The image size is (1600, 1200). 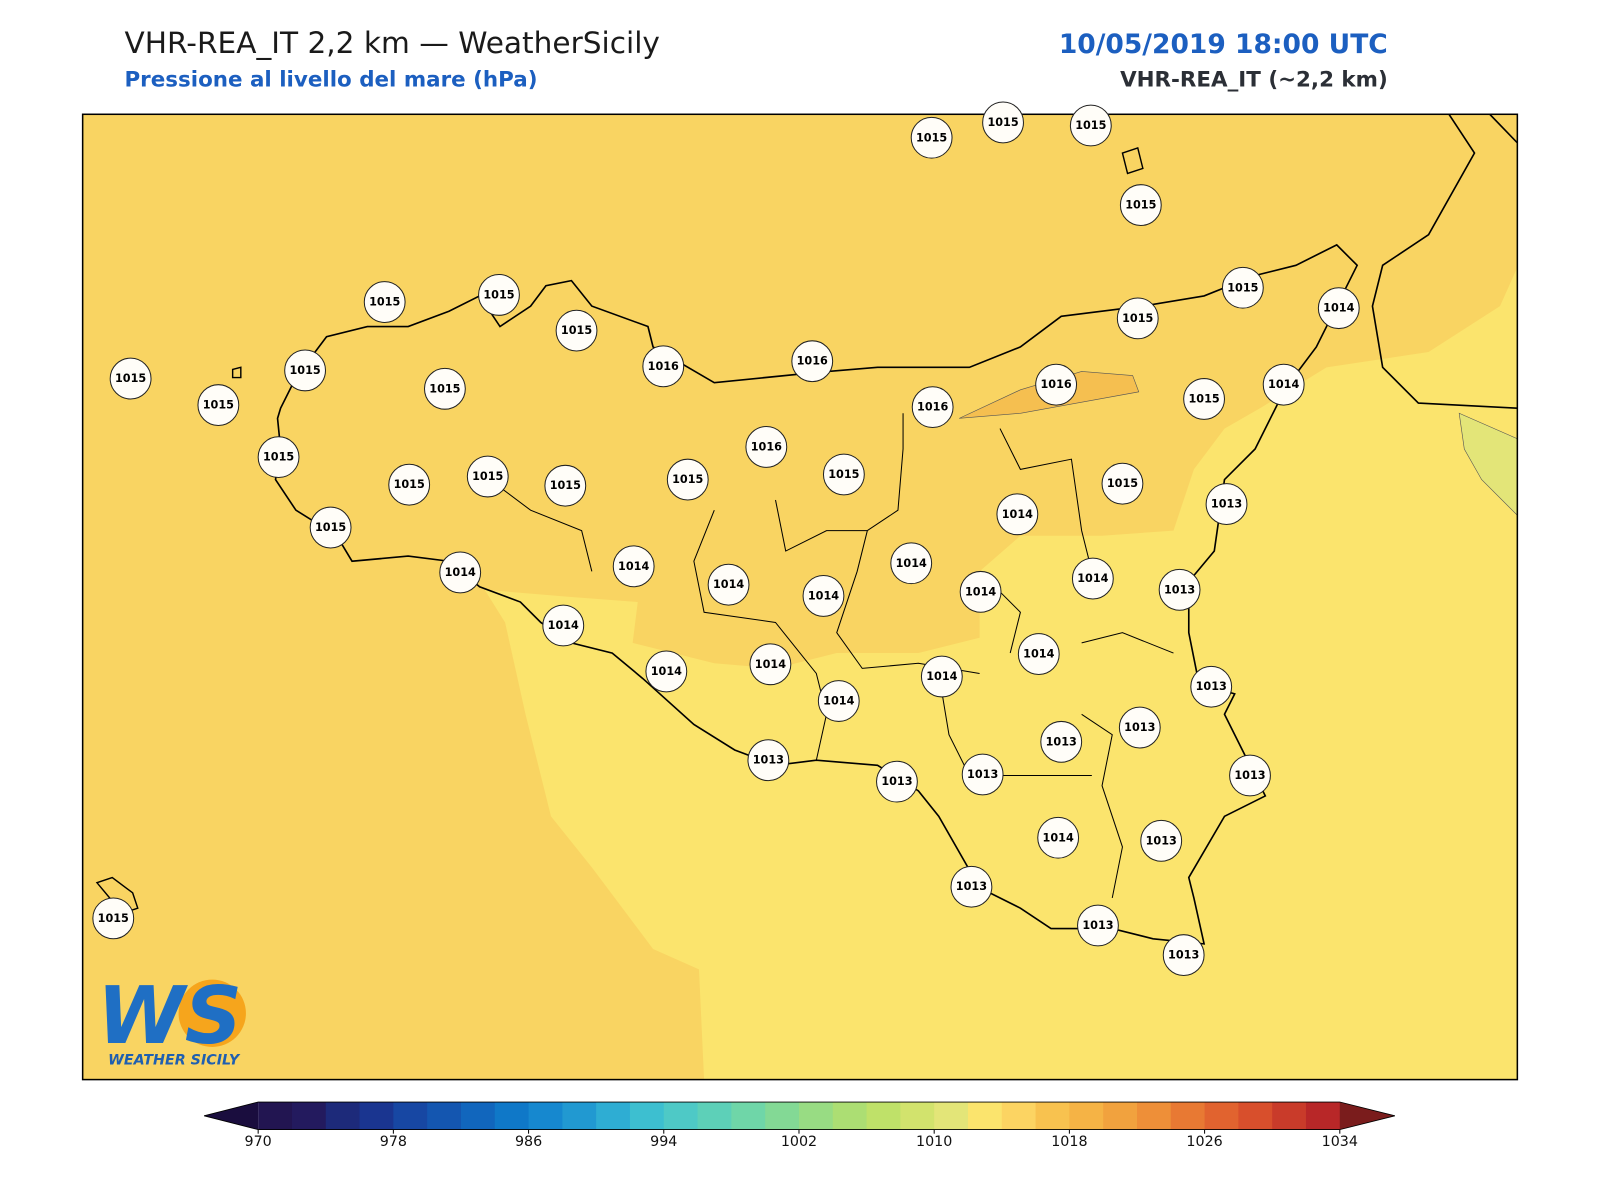 What do you see at coordinates (1204, 1142) in the screenshot?
I see `colorbar-tick-label: 1026` at bounding box center [1204, 1142].